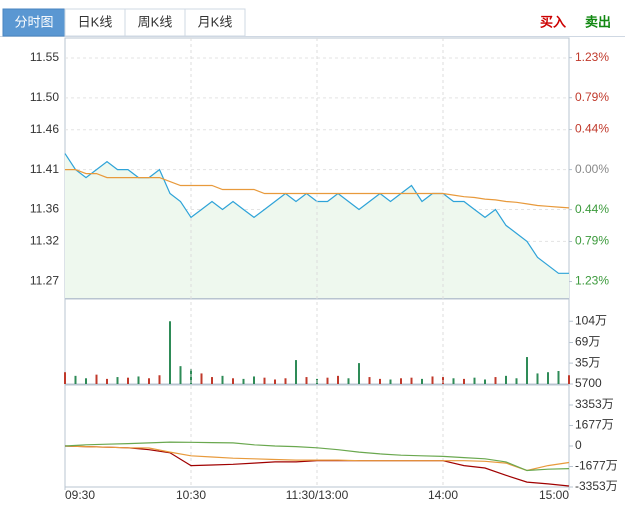 The image size is (625, 523). What do you see at coordinates (44, 169) in the screenshot?
I see `y-tick-label: 11.41` at bounding box center [44, 169].